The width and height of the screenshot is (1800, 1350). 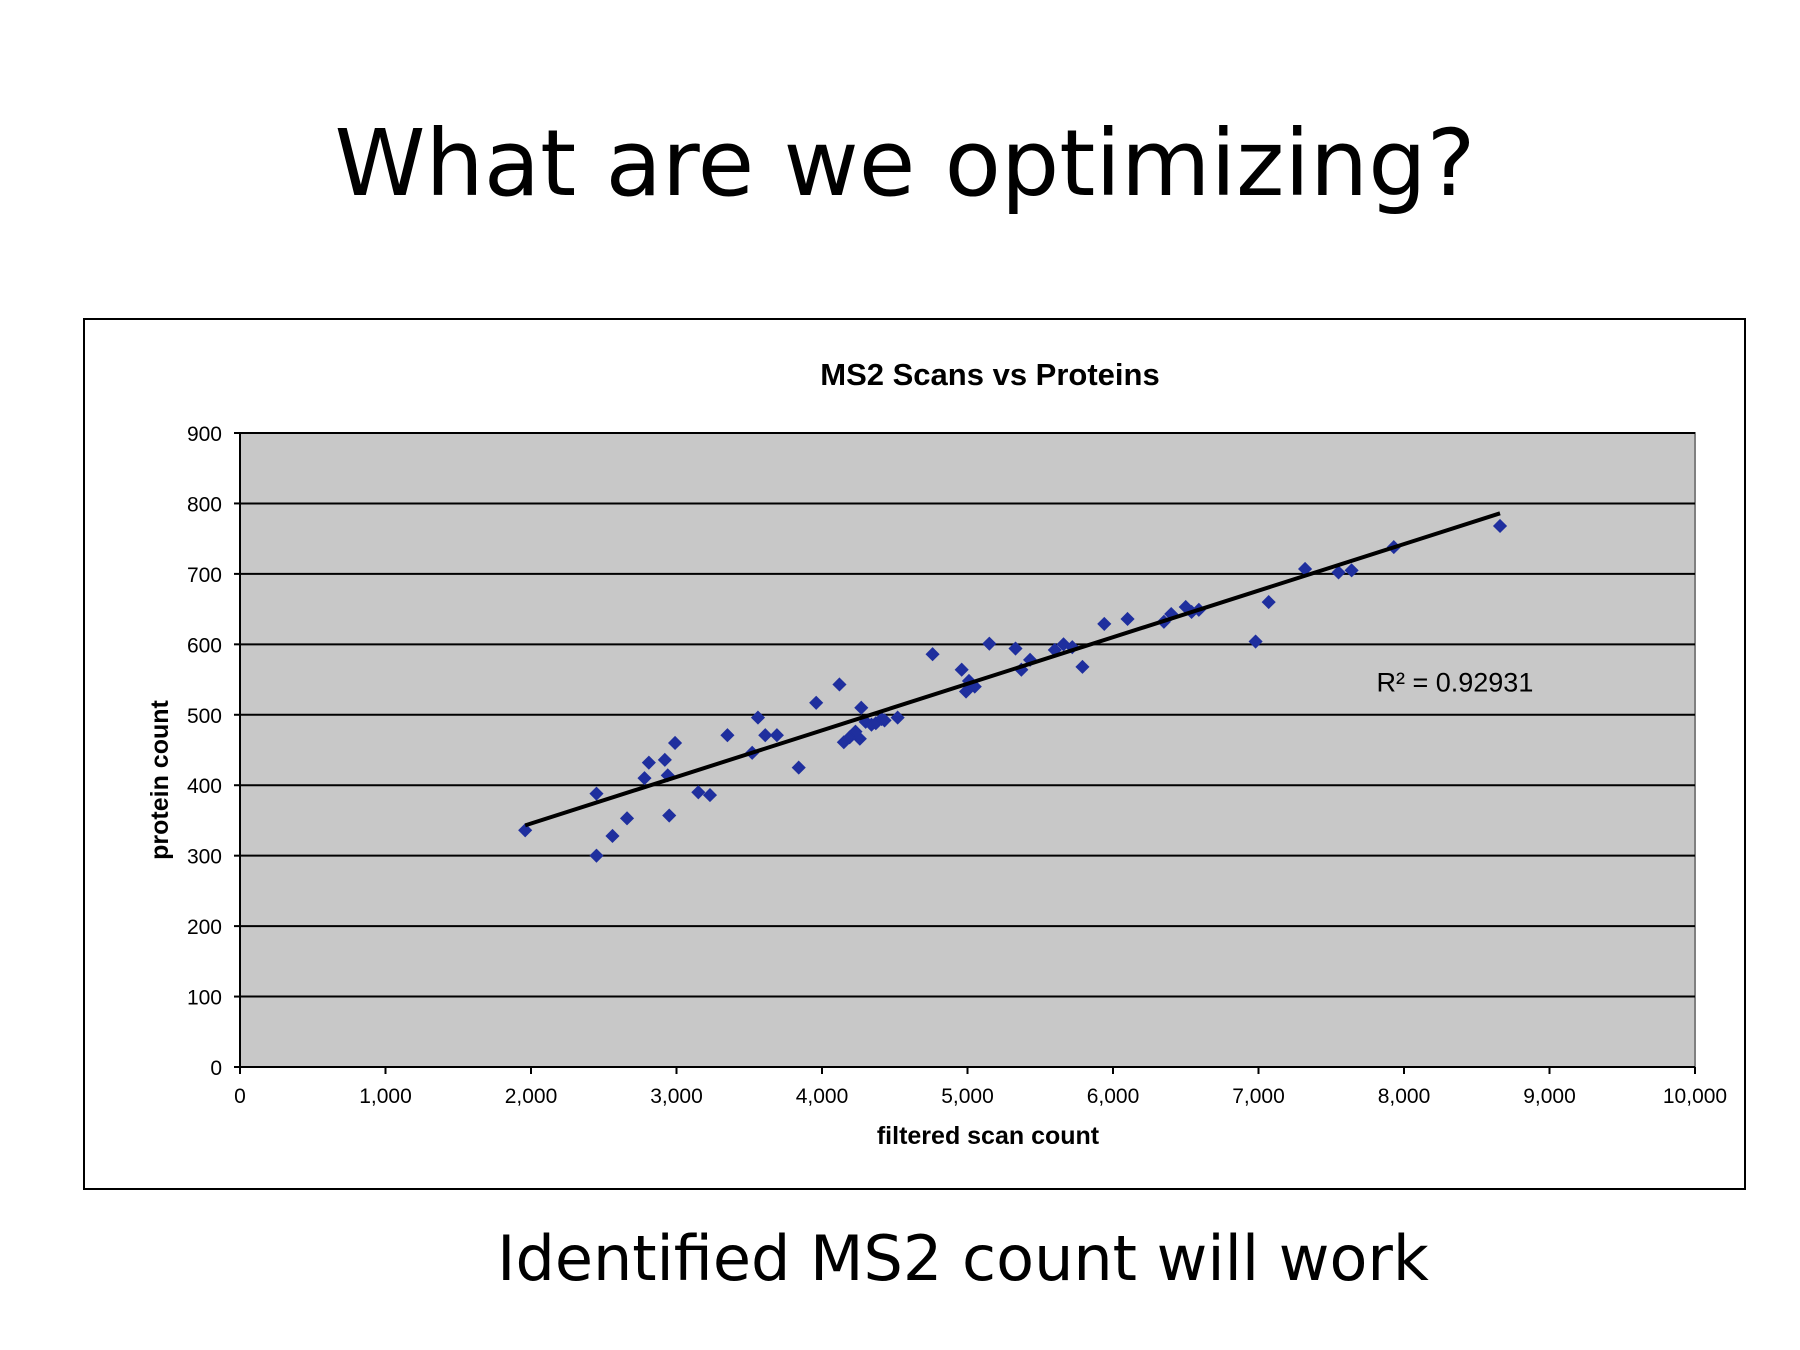 I want to click on slide-caption: Identified MS2 count will work, so click(x=963, y=1258).